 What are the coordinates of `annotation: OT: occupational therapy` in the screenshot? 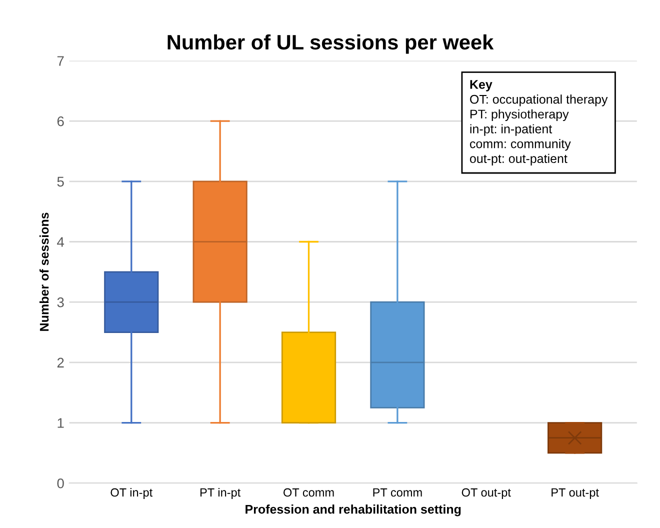 It's located at (539, 100).